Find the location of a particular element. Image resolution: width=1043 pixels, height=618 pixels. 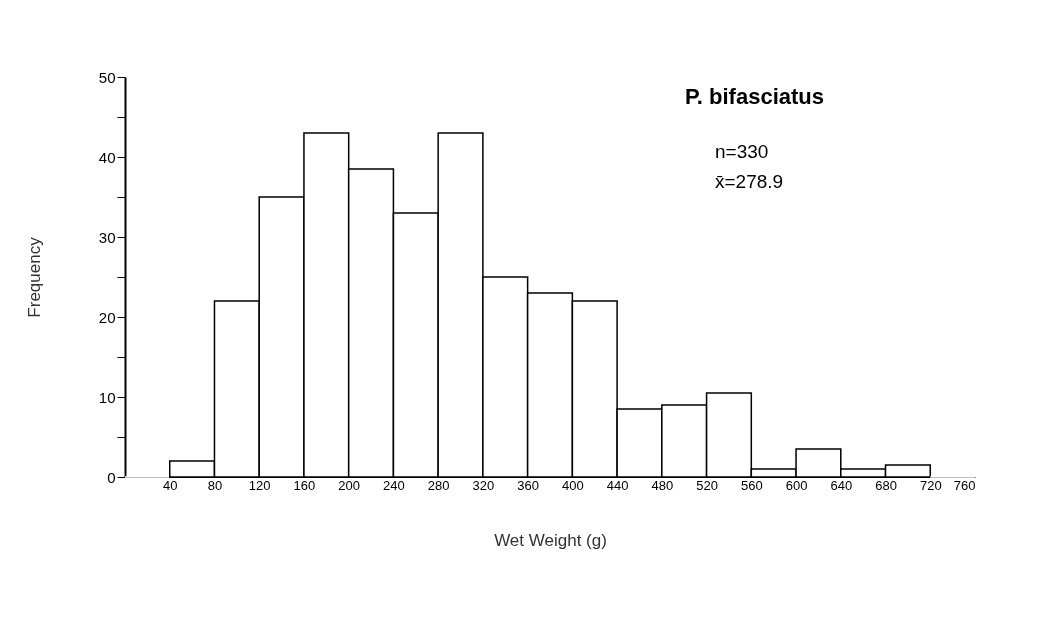

x-tick-label: 640 is located at coordinates (841, 485).